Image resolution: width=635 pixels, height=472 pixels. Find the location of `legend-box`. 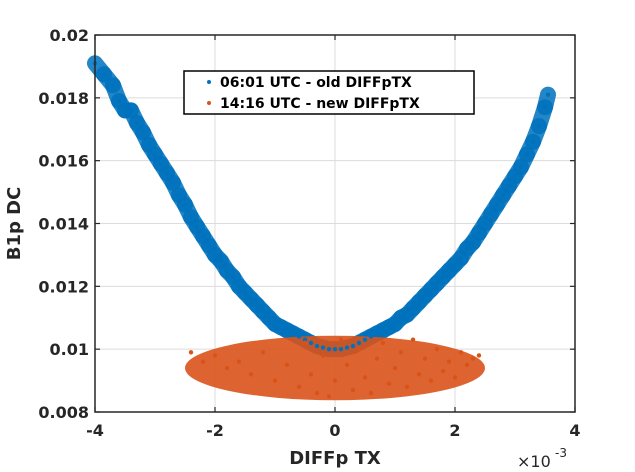

legend-box is located at coordinates (329, 92).